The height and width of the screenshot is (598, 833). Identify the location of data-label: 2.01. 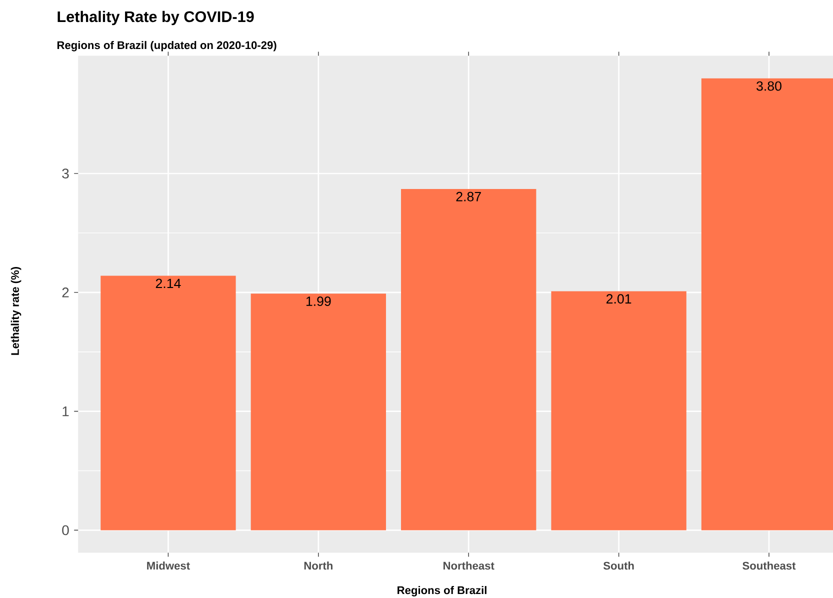
(619, 299).